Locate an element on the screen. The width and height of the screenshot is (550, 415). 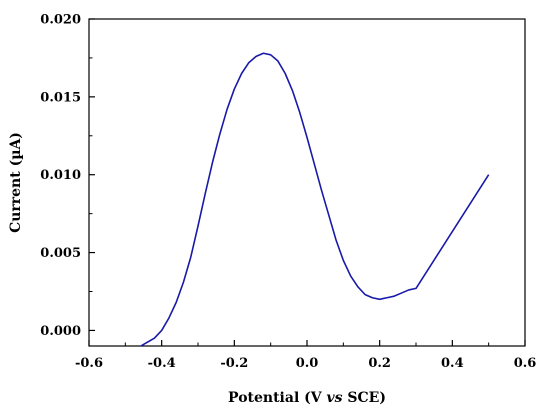
x-tick-label: 0.6 is located at coordinates (525, 363).